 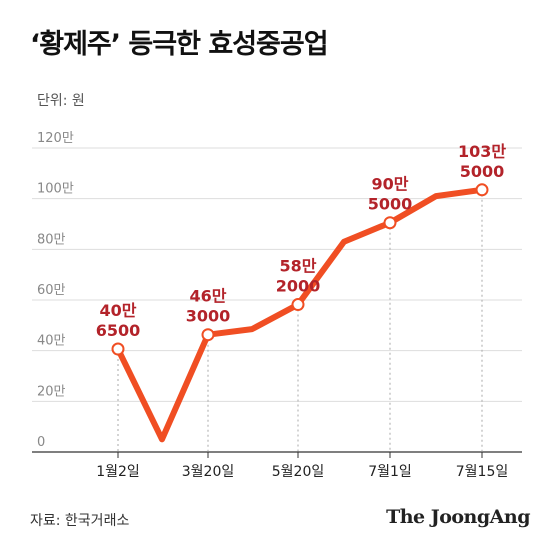 I want to click on data-label-line1: 46만, so click(x=208, y=296).